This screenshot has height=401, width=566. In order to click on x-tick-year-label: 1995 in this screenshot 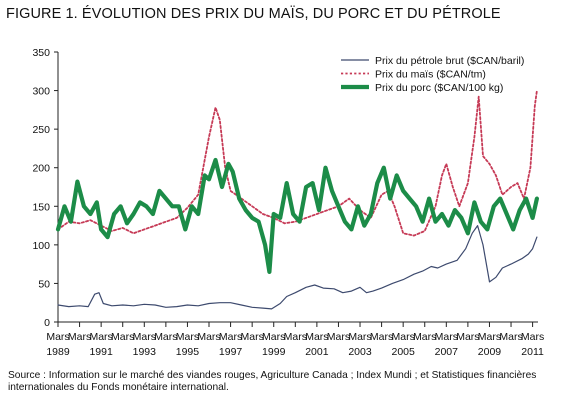, I will do `click(188, 352)`.